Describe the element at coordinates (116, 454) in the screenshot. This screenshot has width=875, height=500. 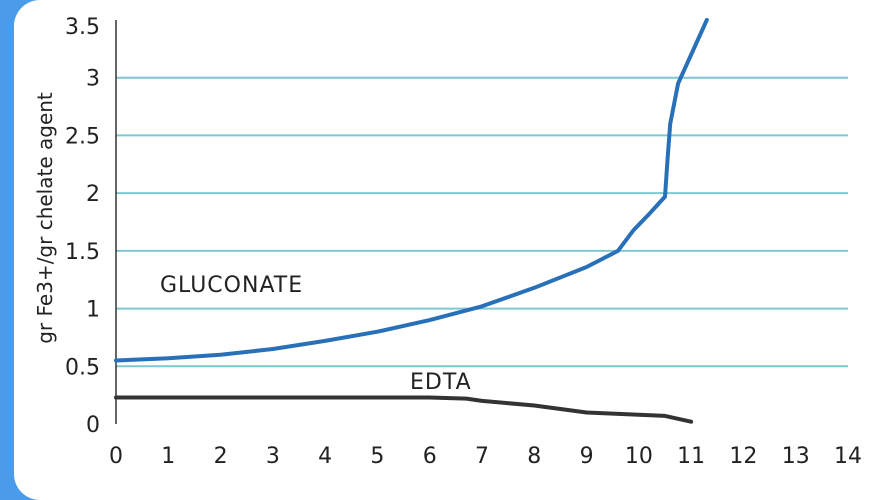
I see `x-tick-label-0: 0` at that location.